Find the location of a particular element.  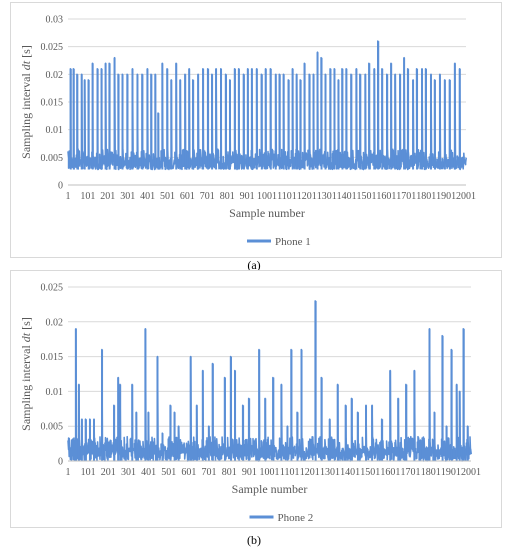

legend-label: Phone 2 is located at coordinates (296, 518).